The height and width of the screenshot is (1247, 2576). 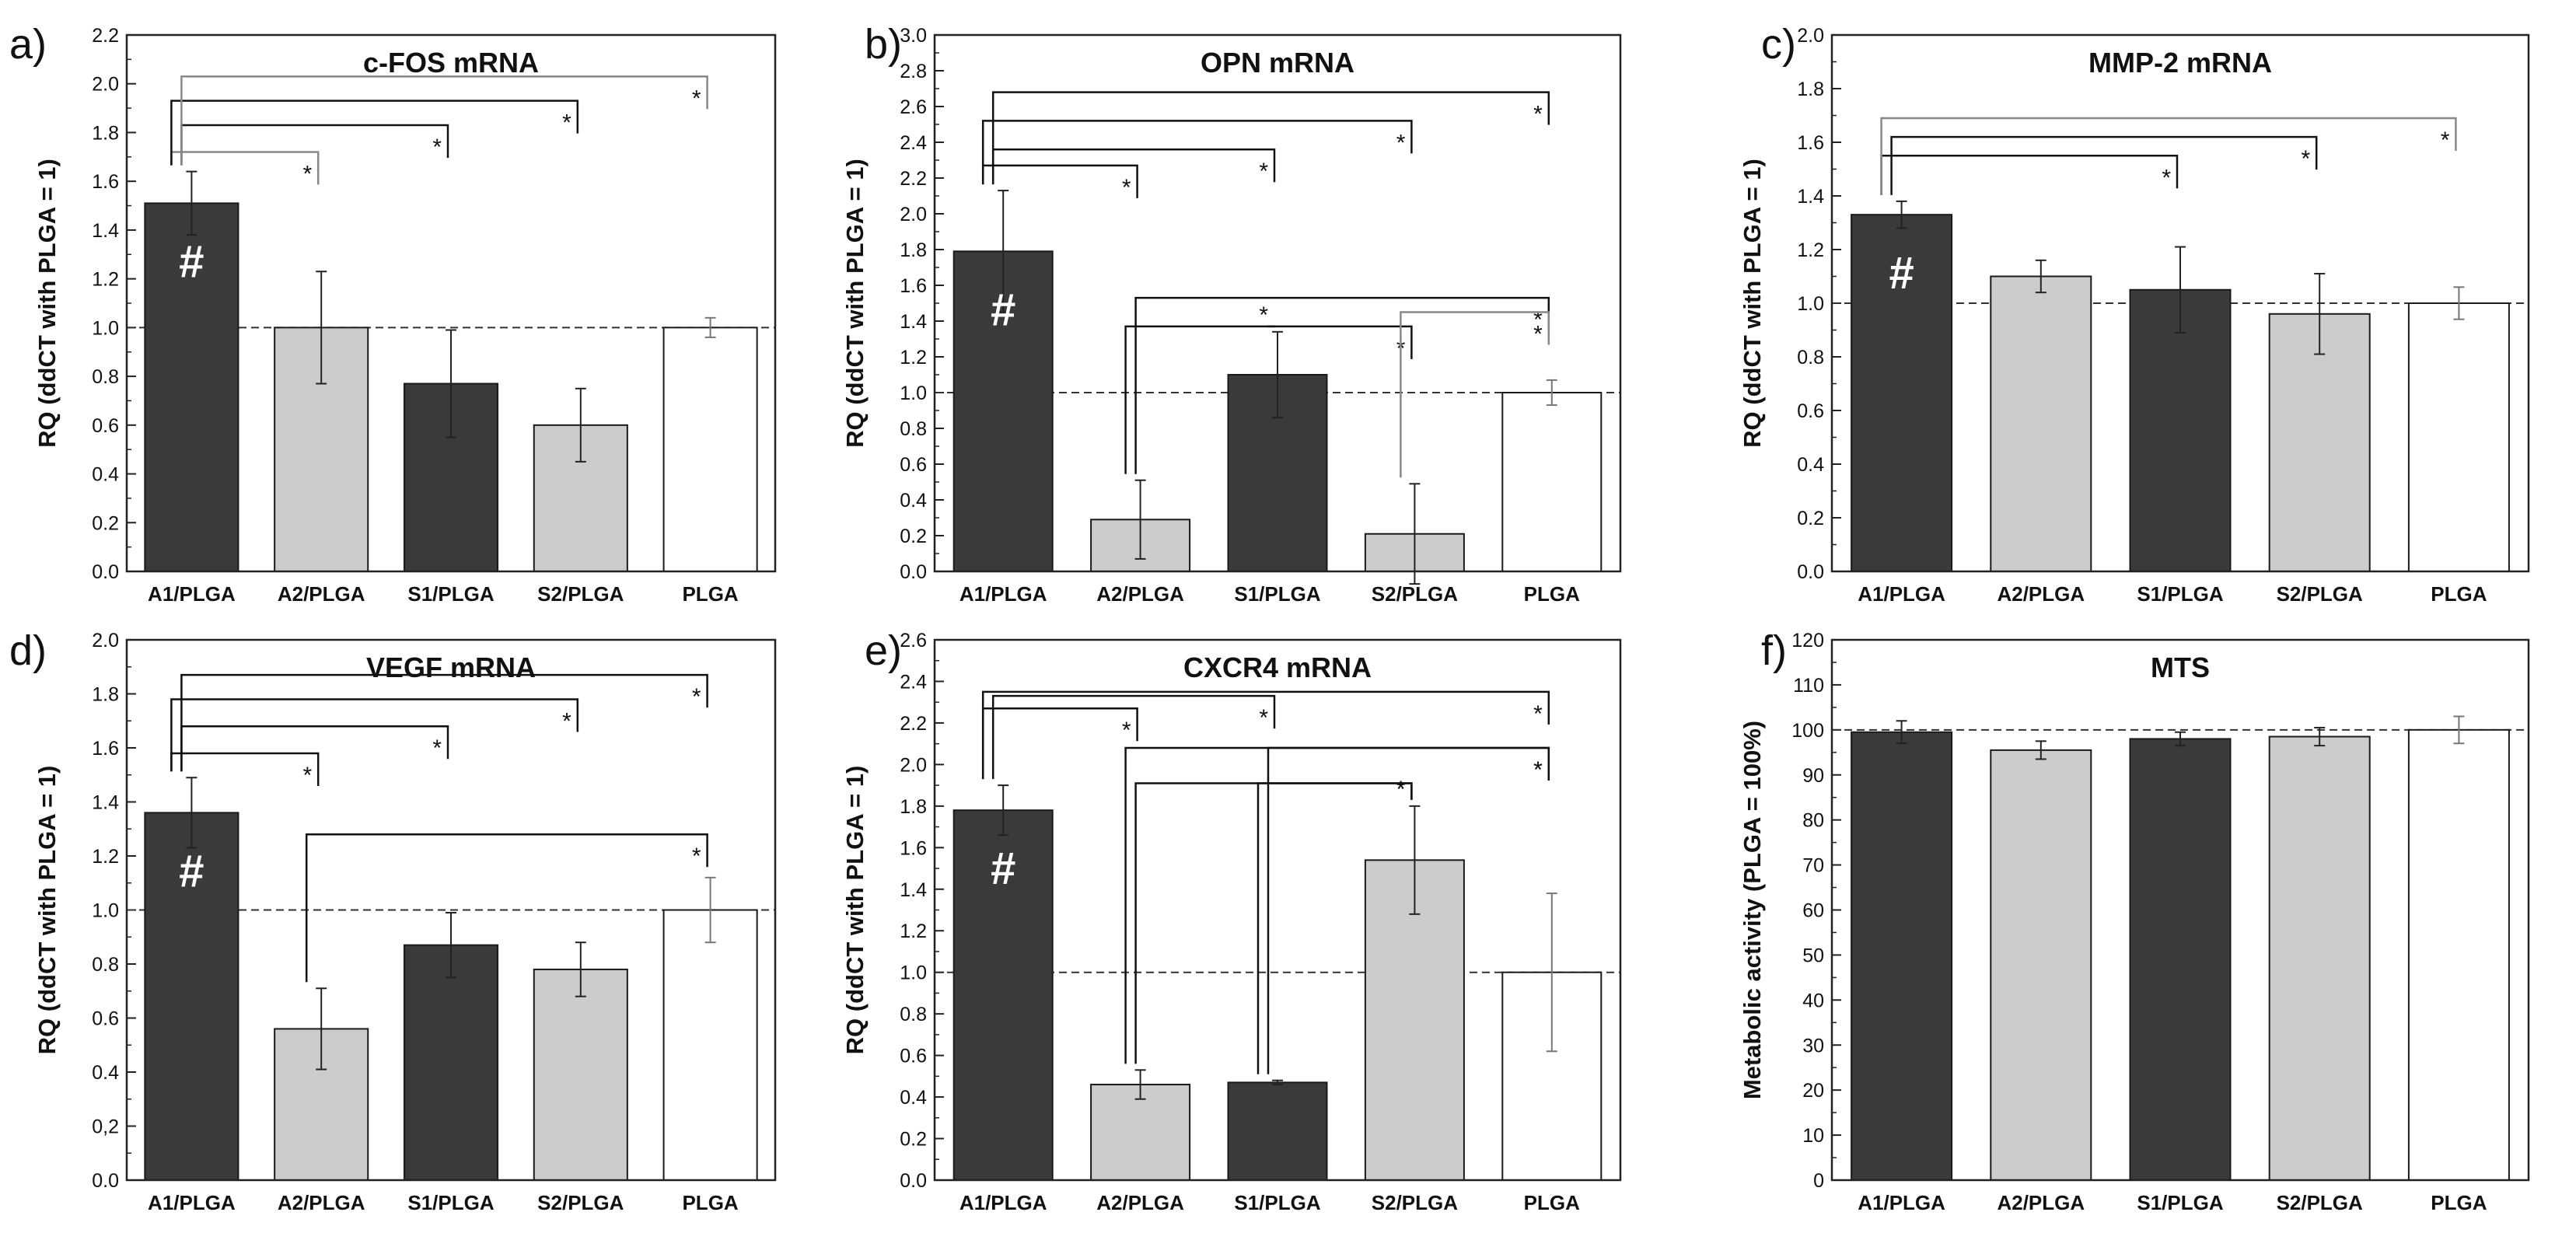 I want to click on panel-letter: b), so click(x=883, y=44).